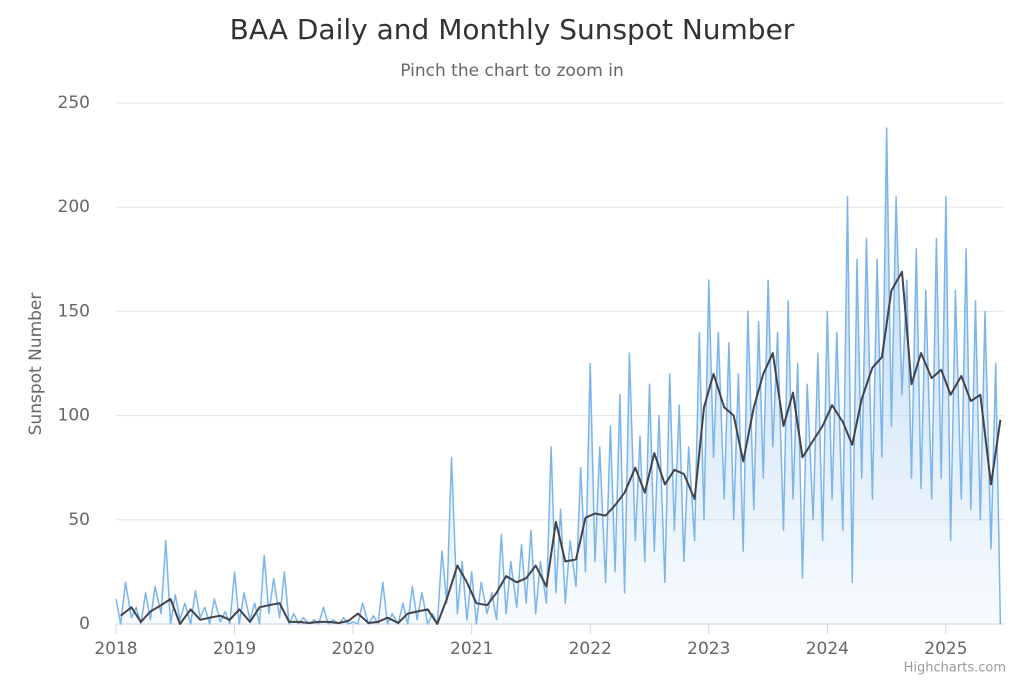 The image size is (1024, 683). I want to click on y-tick-label: 200, so click(74, 207).